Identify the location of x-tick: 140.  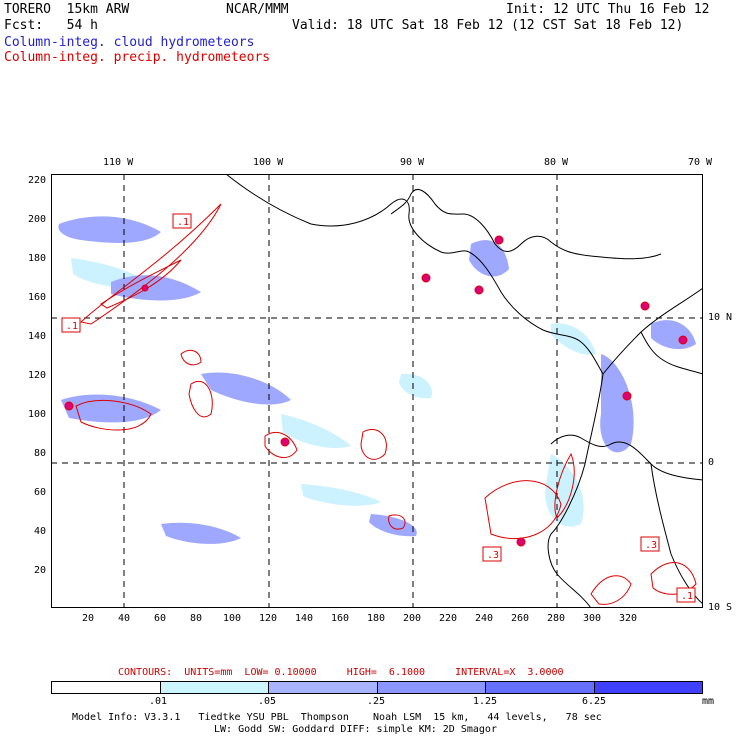
(304, 618).